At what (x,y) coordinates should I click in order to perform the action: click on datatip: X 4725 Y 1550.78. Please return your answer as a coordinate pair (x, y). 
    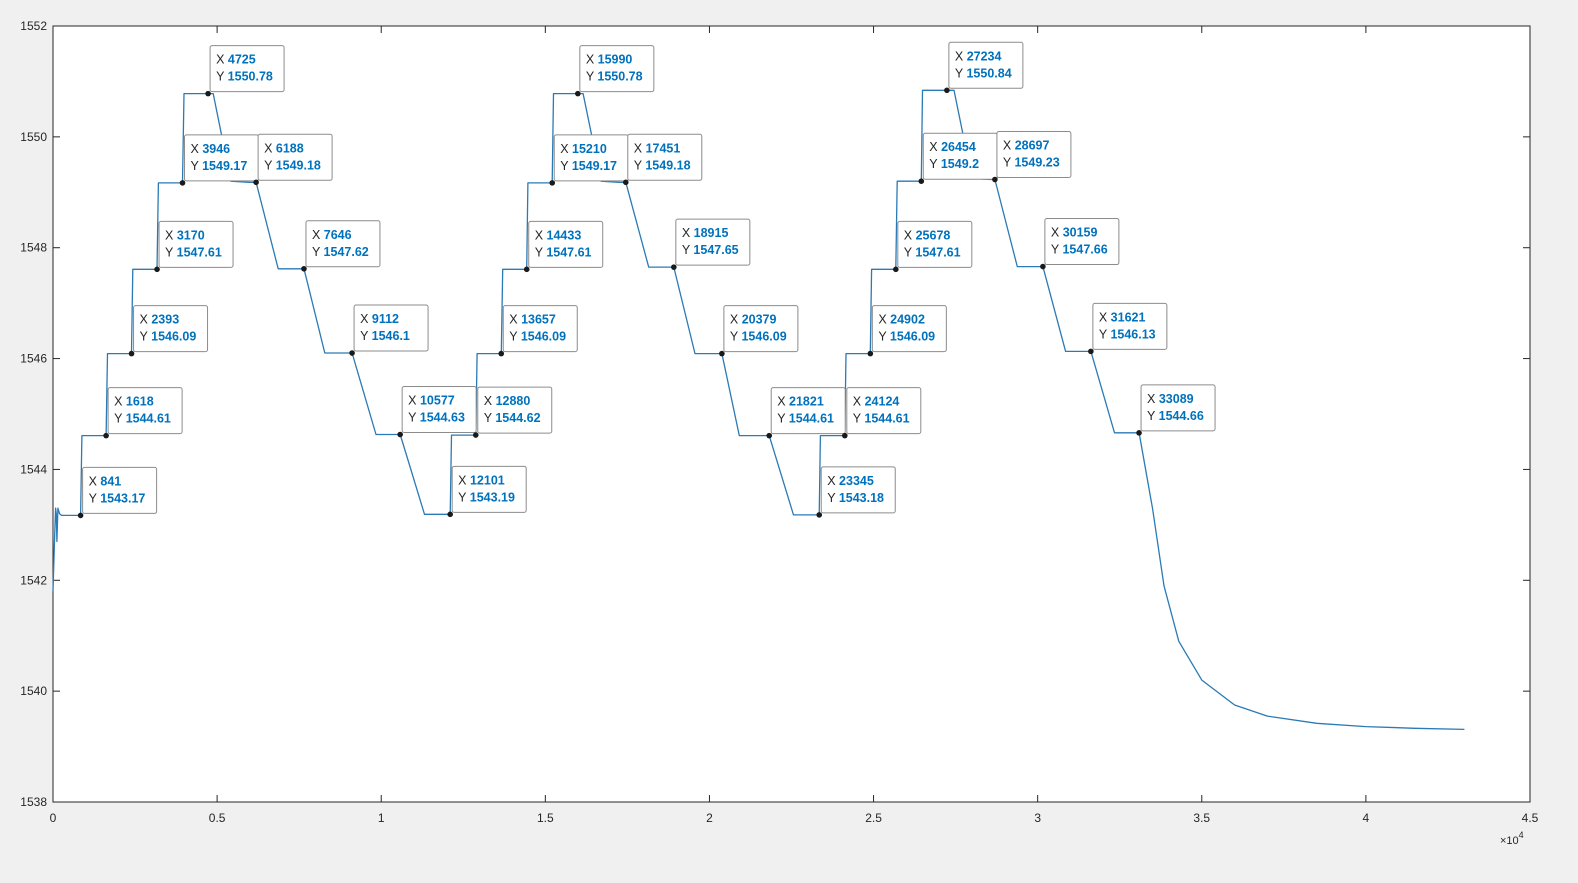
    Looking at the image, I should click on (245, 71).